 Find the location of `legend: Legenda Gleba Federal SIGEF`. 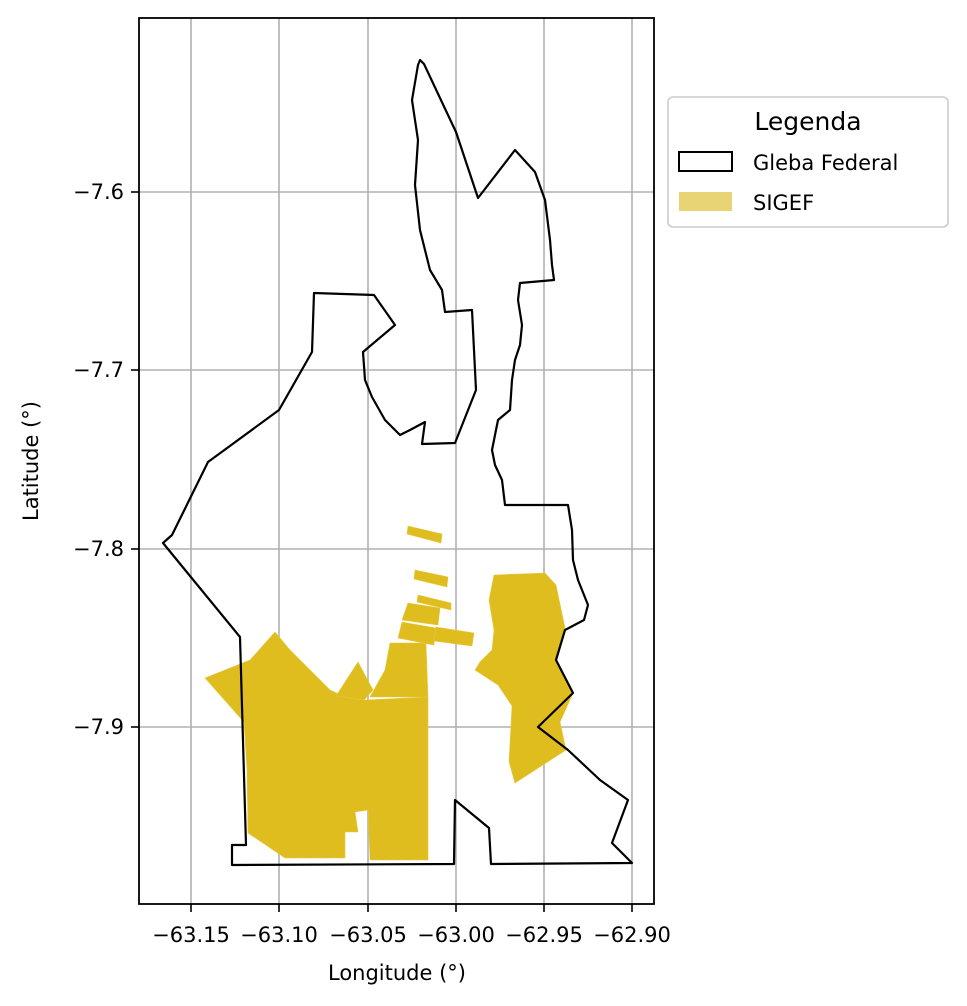

legend: Legenda Gleba Federal SIGEF is located at coordinates (808, 162).